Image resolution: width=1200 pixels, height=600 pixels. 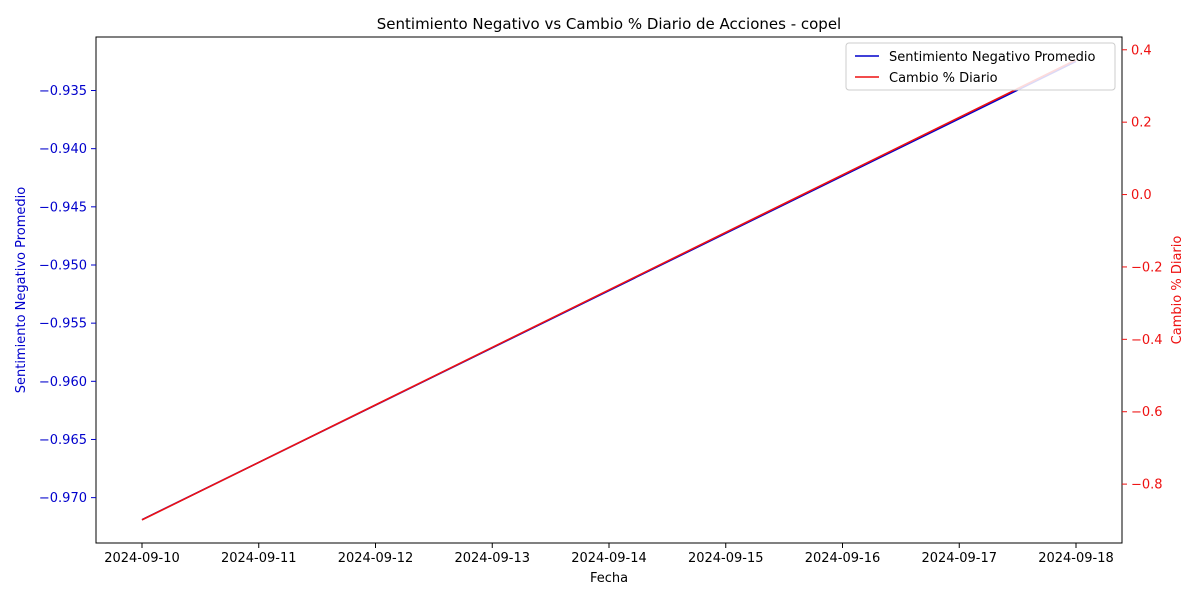 I want to click on y-left-tick-label: −0.945, so click(x=63, y=207).